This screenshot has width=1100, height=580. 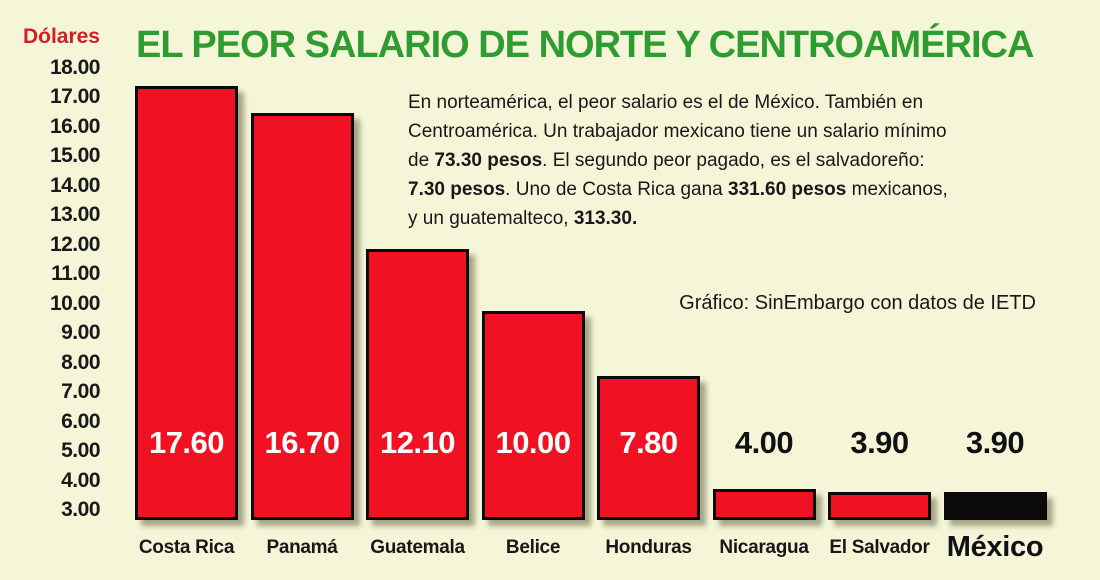 What do you see at coordinates (75, 156) in the screenshot?
I see `y-tick-15.00: 15.00` at bounding box center [75, 156].